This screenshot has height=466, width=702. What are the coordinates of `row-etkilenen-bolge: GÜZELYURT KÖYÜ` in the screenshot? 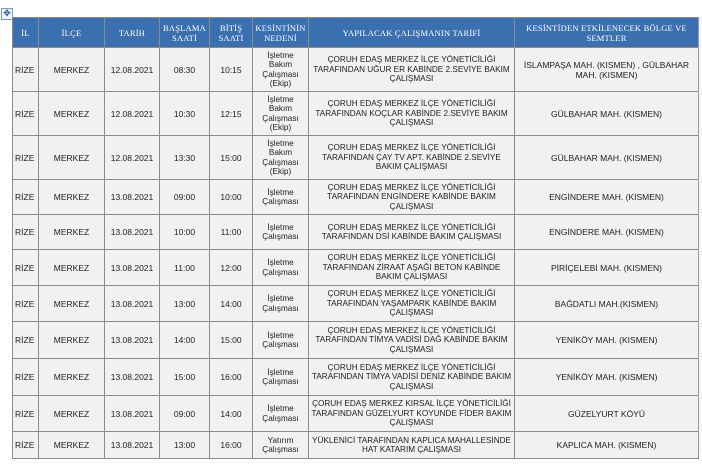 It's located at (606, 413).